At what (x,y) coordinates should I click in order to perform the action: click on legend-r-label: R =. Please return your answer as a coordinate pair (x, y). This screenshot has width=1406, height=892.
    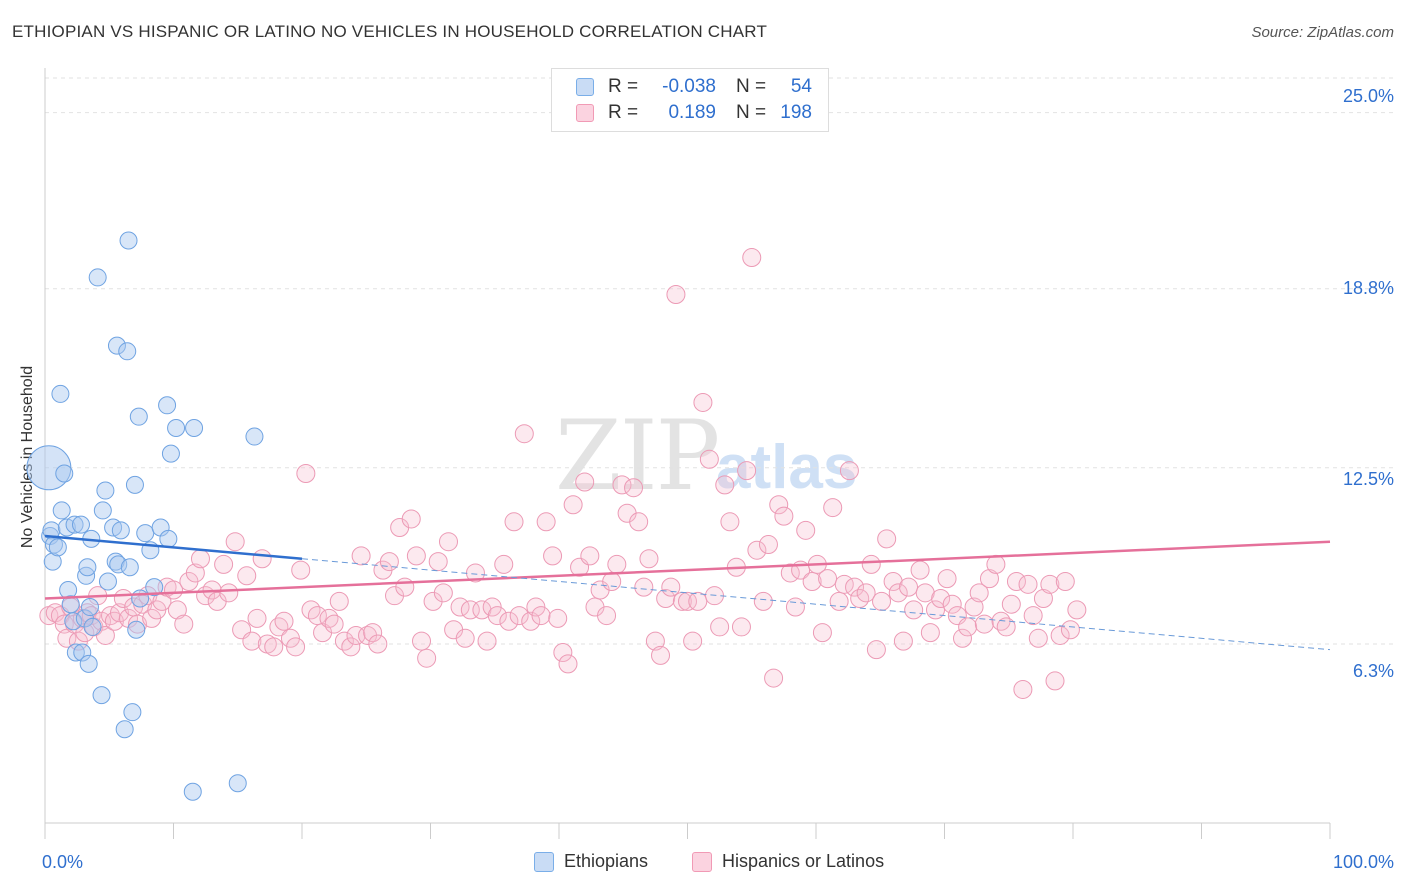
    Looking at the image, I should click on (623, 112).